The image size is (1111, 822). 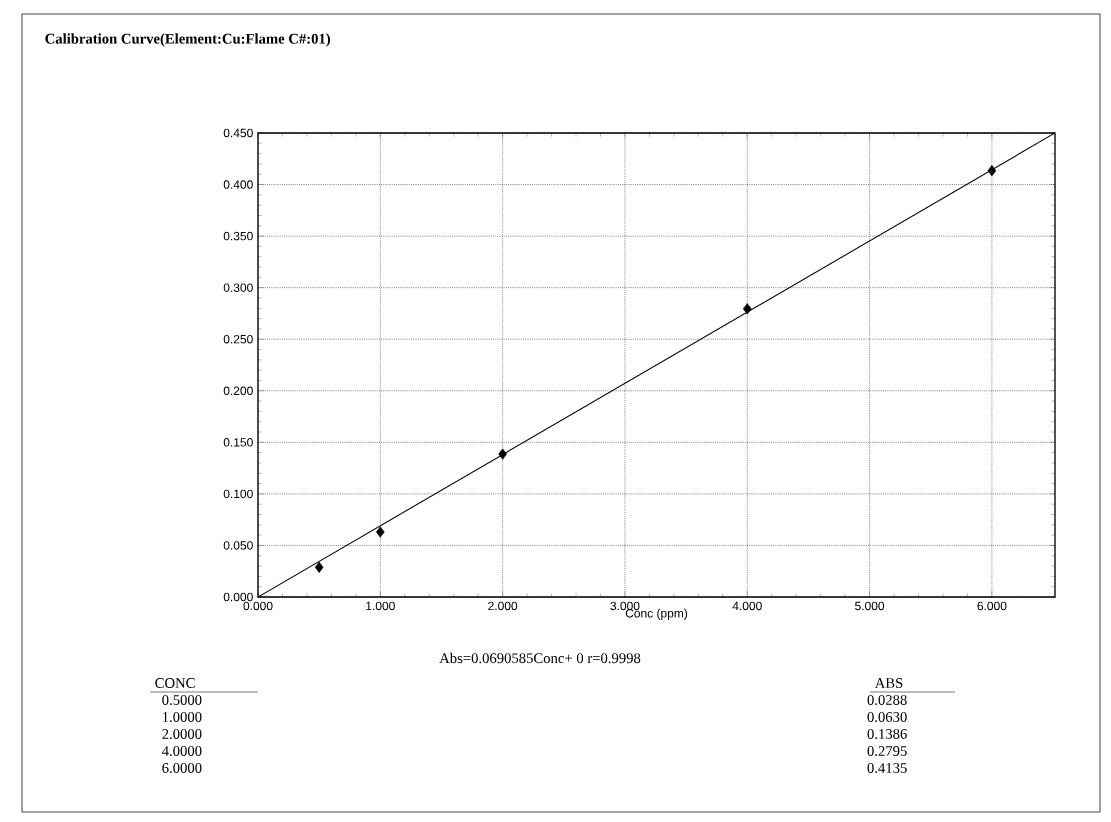 I want to click on text: 1.0000, so click(x=182, y=717).